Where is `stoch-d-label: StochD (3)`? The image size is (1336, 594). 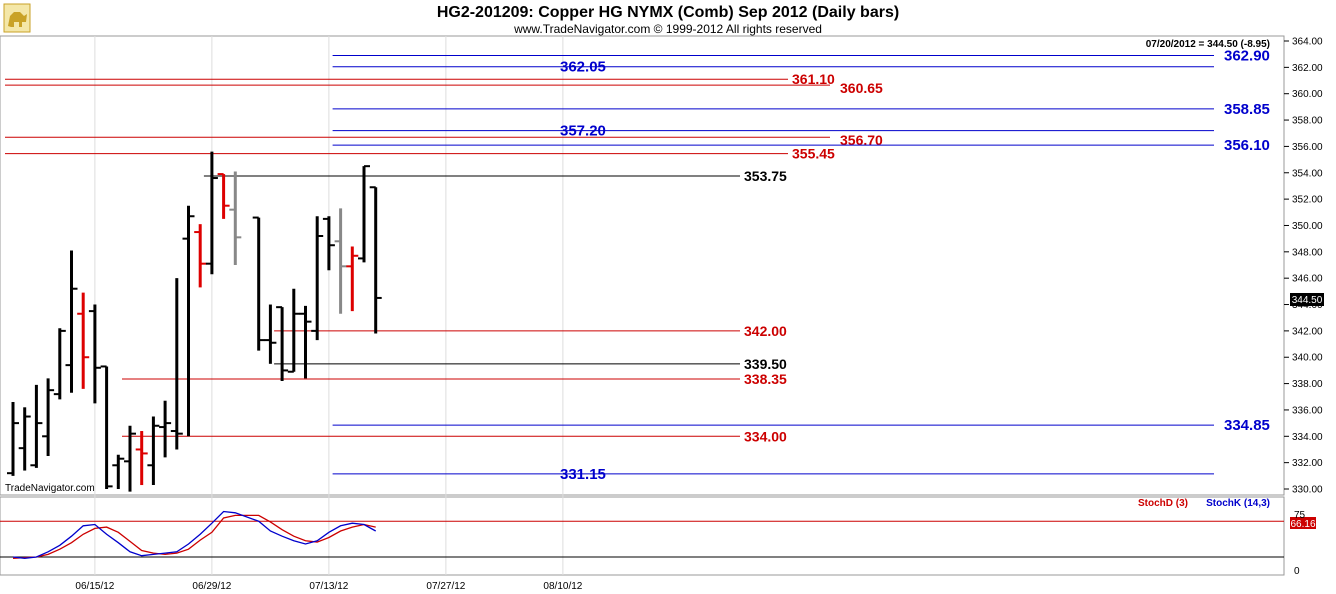
stoch-d-label: StochD (3) is located at coordinates (1163, 503).